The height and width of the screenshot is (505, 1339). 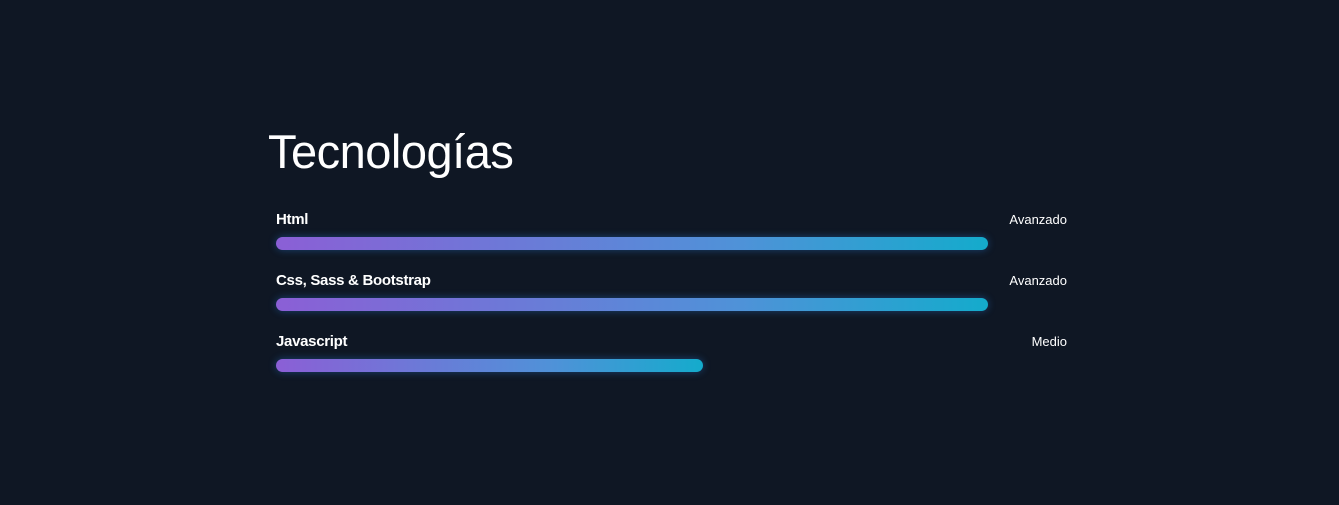 What do you see at coordinates (671, 280) in the screenshot?
I see `skill-header: Css, Sass & Bootstrap Avanzado` at bounding box center [671, 280].